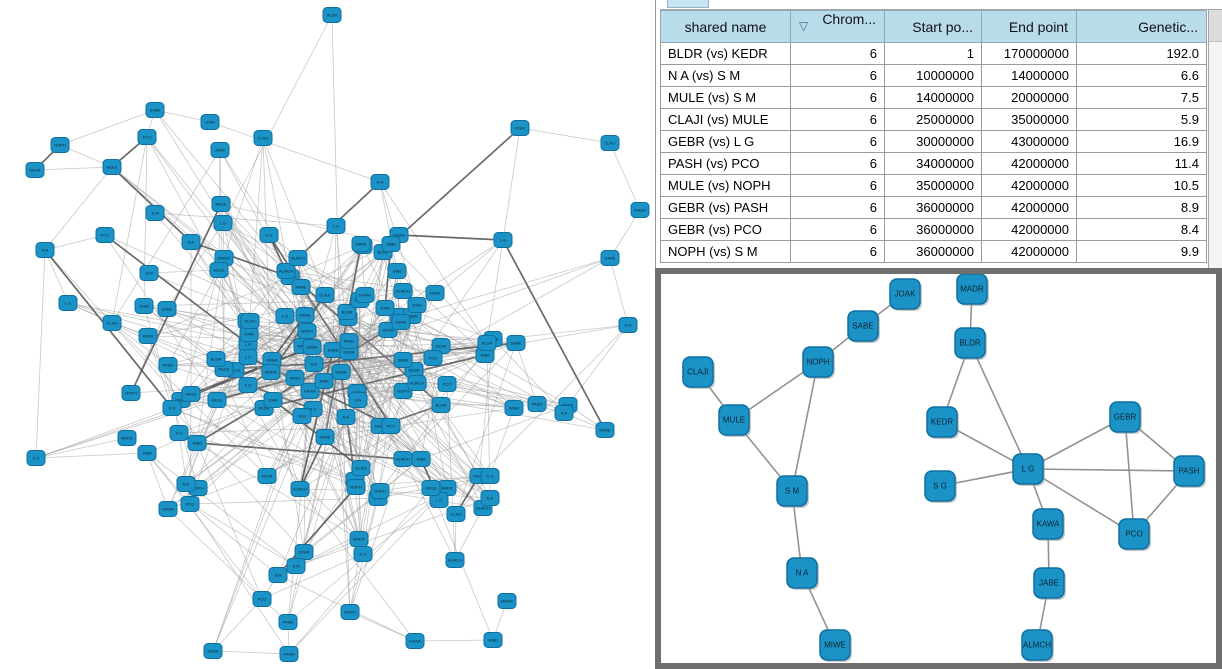 The height and width of the screenshot is (669, 1222). Describe the element at coordinates (837, 251) in the screenshot. I see `cell-value: 6` at that location.